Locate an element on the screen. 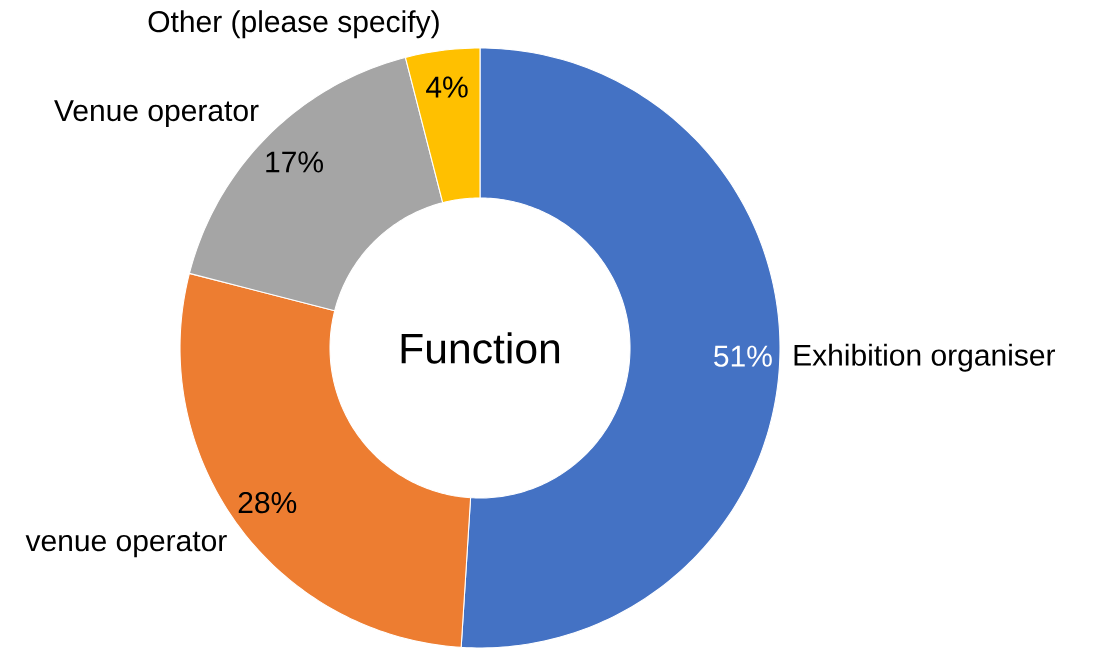 This screenshot has width=1111, height=649. text: Function is located at coordinates (480, 348).